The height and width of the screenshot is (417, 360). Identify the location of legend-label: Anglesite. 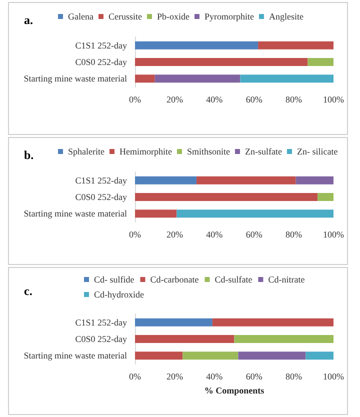
(286, 17).